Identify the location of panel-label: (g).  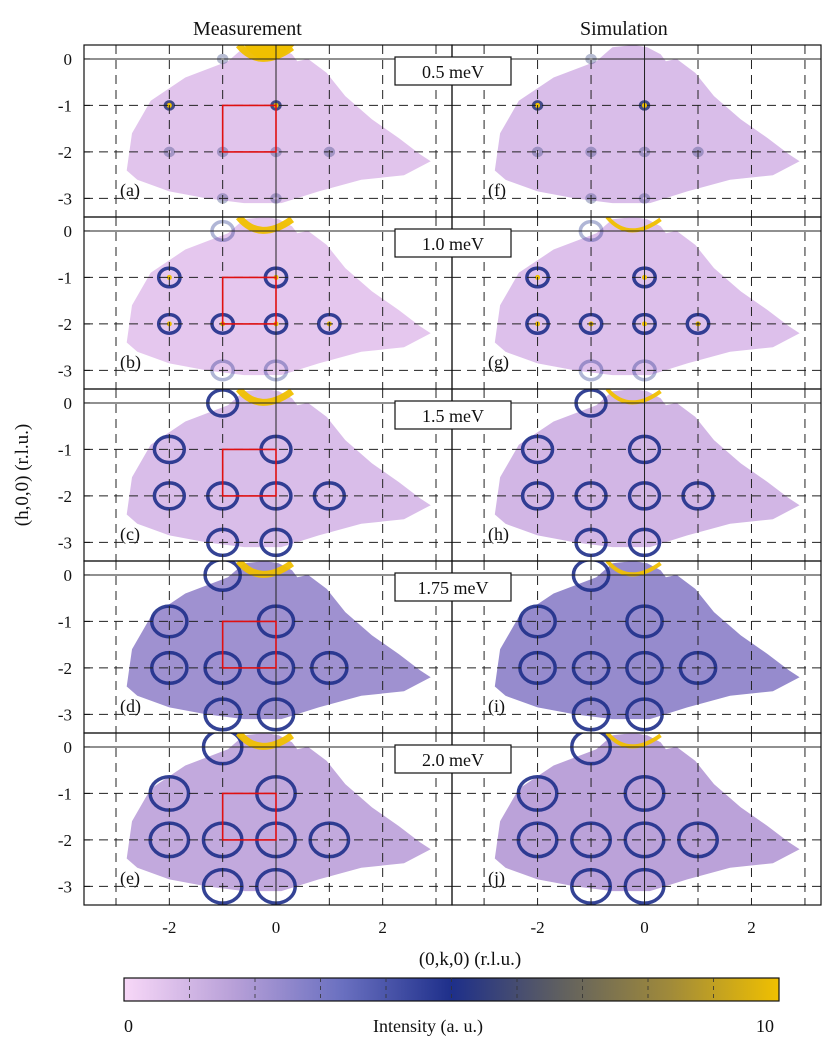
(498, 362).